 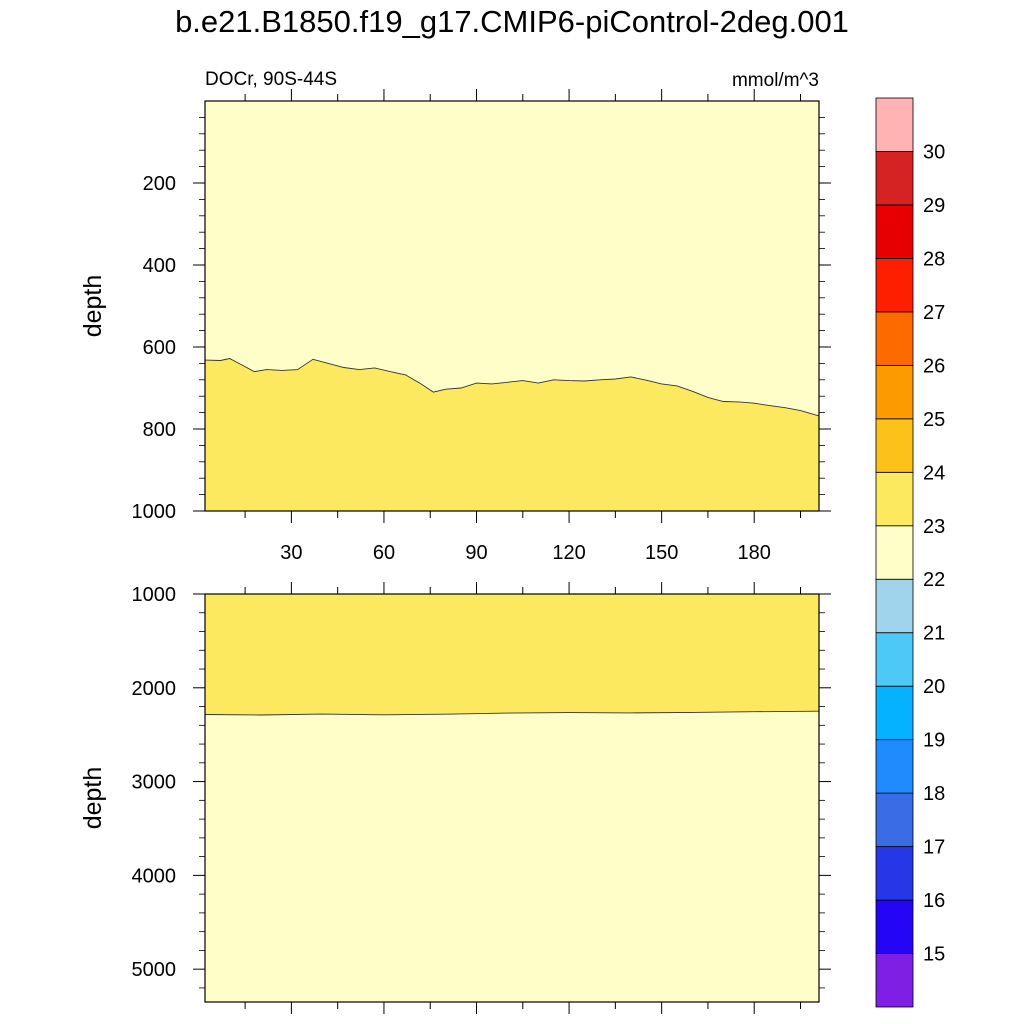 What do you see at coordinates (934, 420) in the screenshot?
I see `colorbar-level-label: 25` at bounding box center [934, 420].